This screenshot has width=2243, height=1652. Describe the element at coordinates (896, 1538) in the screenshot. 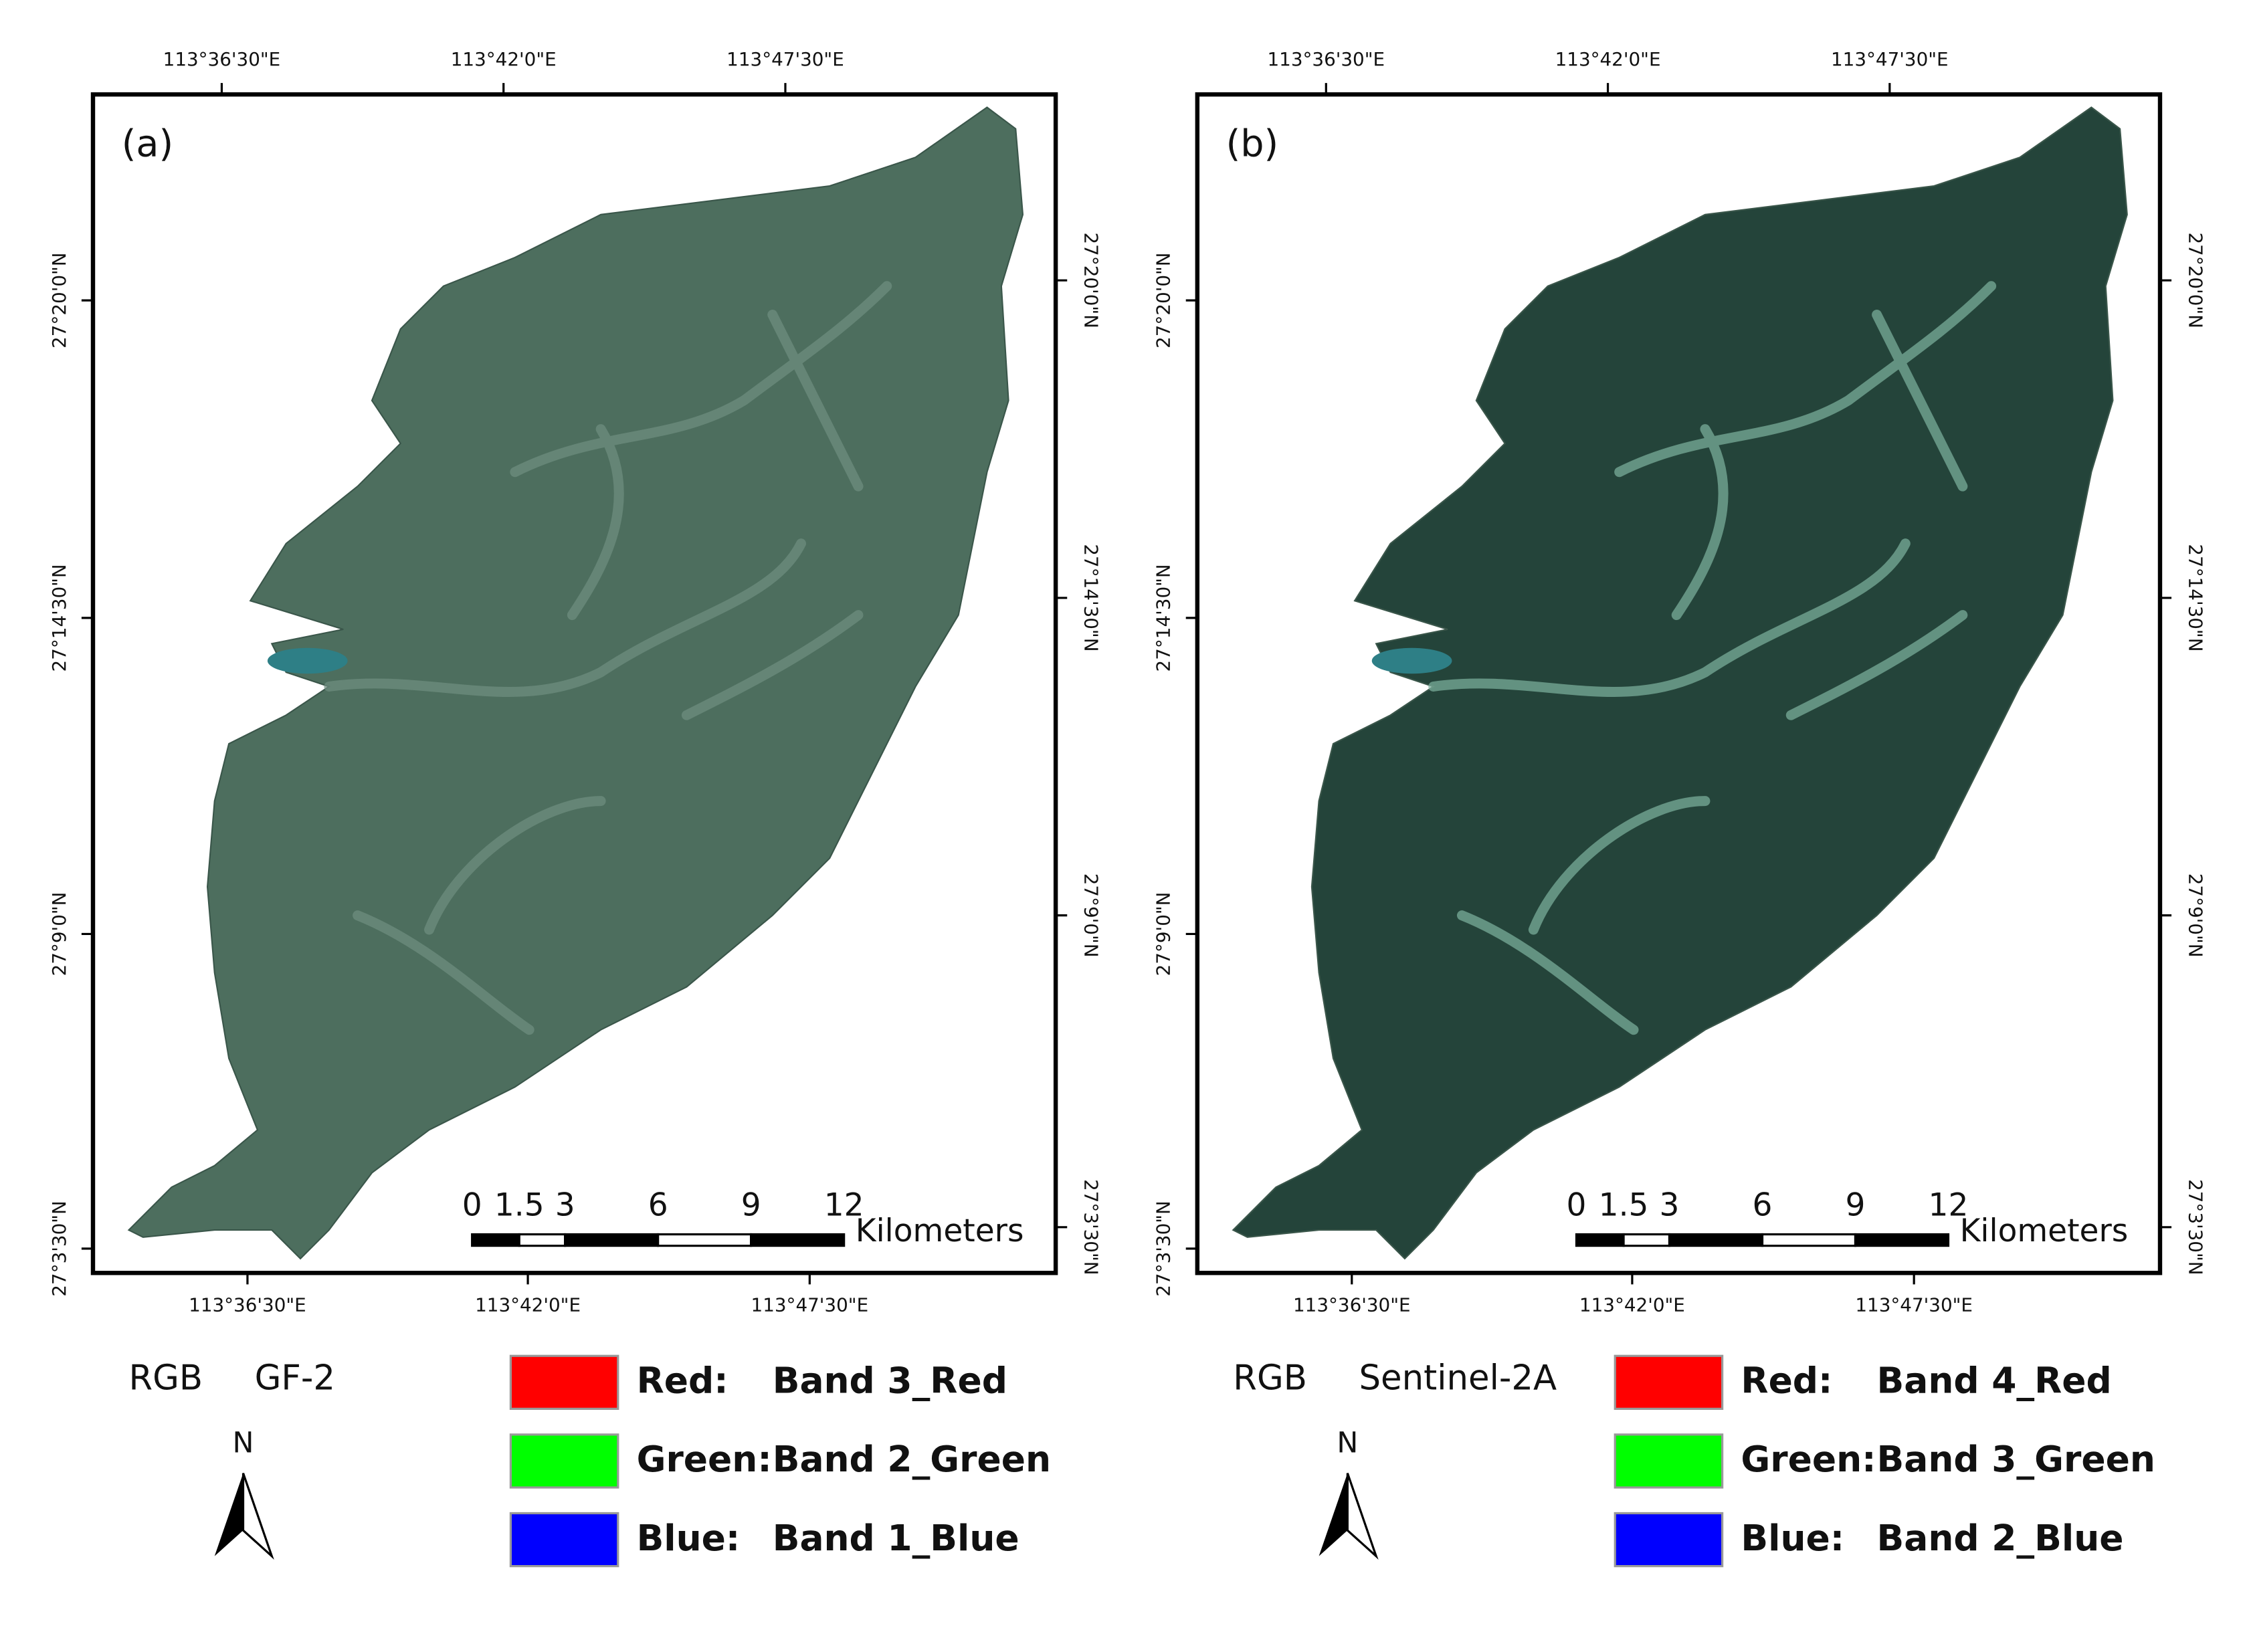

I see `legend-band: Band 1_Blue` at that location.